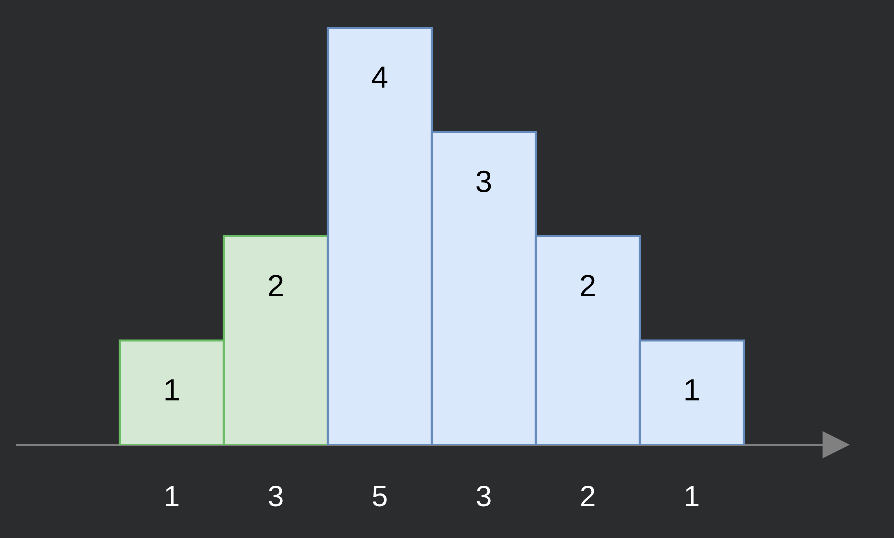 Image resolution: width=894 pixels, height=538 pixels. I want to click on data-label: 4, so click(380, 77).